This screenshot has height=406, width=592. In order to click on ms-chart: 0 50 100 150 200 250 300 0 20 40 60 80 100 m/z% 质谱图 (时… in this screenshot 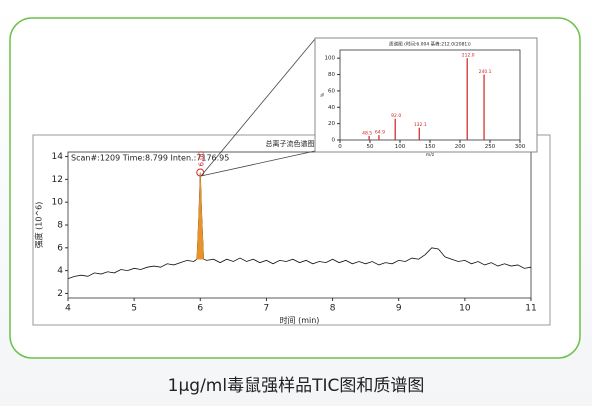, I will do `click(423, 100)`.